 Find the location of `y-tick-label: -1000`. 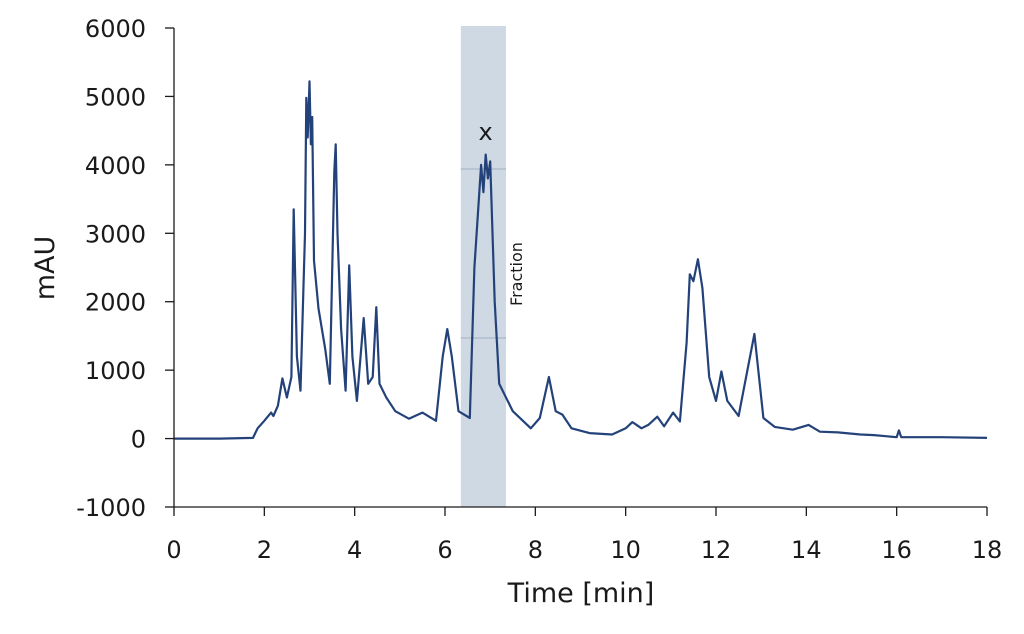

y-tick-label: -1000 is located at coordinates (111, 508).